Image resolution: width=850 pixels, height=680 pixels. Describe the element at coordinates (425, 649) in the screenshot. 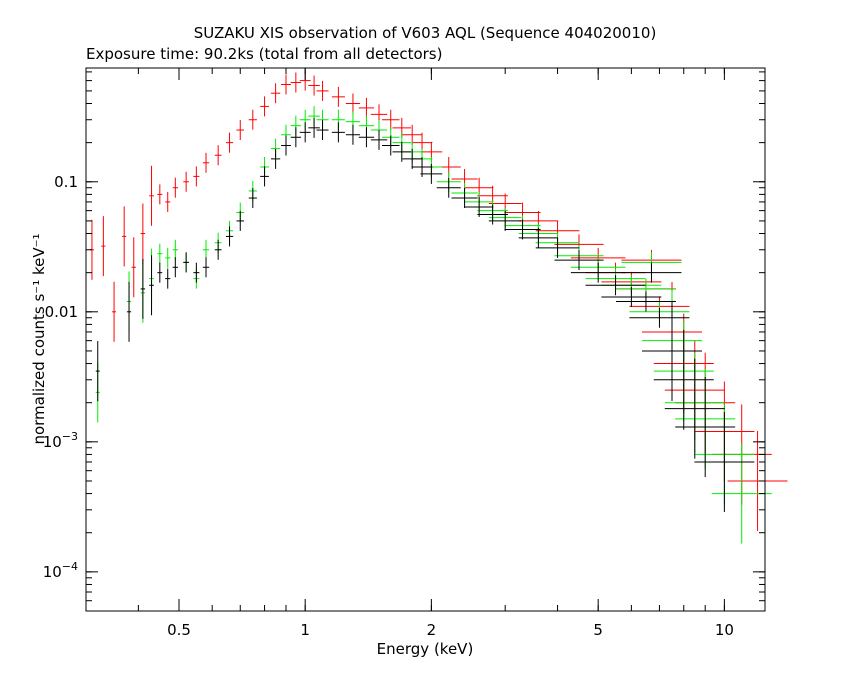

I see `x-axis-label: Energy (keV)` at that location.